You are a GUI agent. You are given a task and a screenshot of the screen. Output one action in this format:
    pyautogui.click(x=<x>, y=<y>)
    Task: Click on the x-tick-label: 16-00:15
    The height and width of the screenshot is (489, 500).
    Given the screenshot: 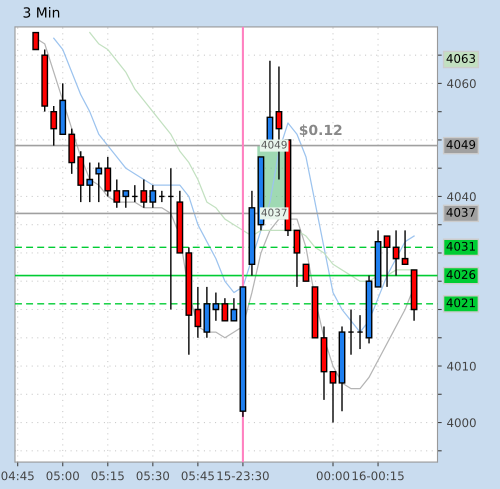 What is the action you would take?
    pyautogui.click(x=378, y=475)
    